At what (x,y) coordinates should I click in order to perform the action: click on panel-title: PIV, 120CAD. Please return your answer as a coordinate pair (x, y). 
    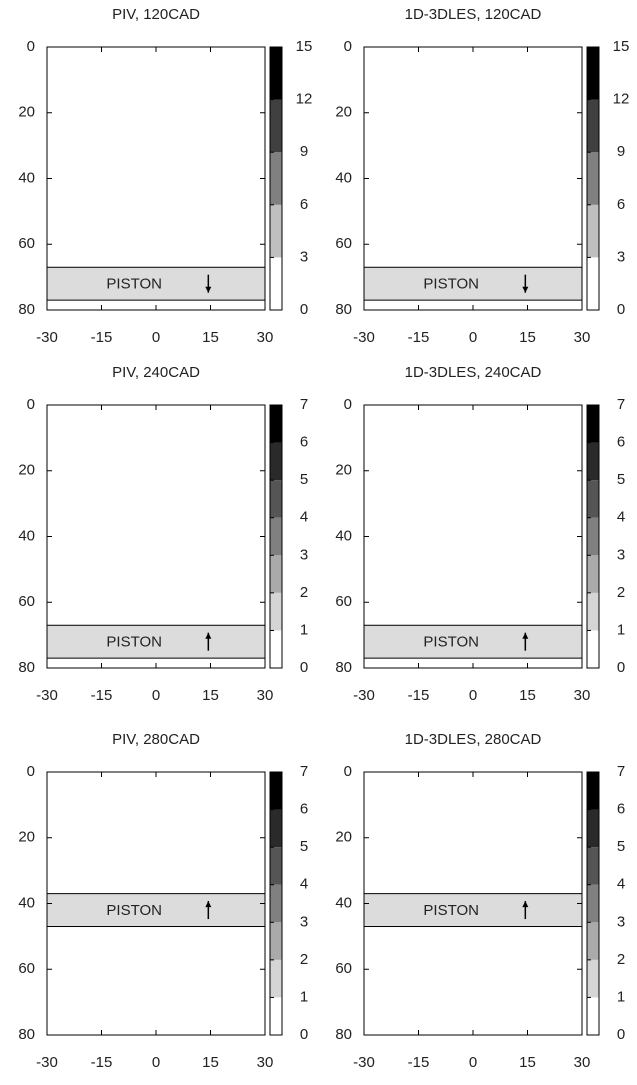
    Looking at the image, I should click on (156, 14).